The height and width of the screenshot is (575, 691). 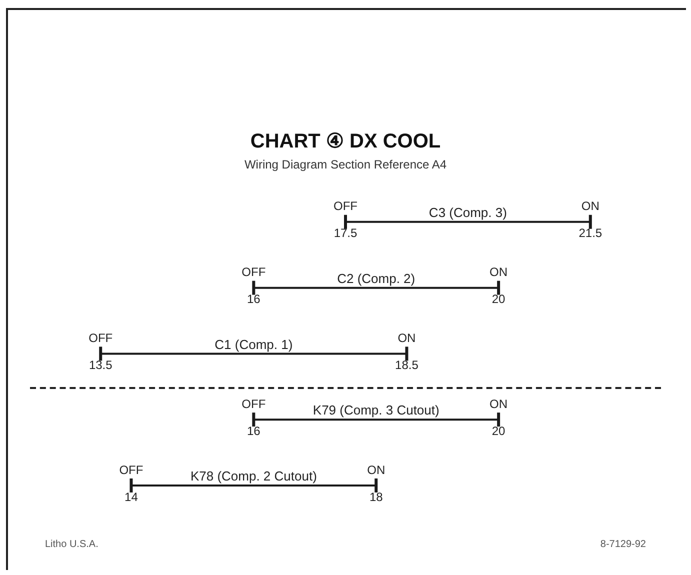 I want to click on category-label: C3 (Comp. 3), so click(x=467, y=212).